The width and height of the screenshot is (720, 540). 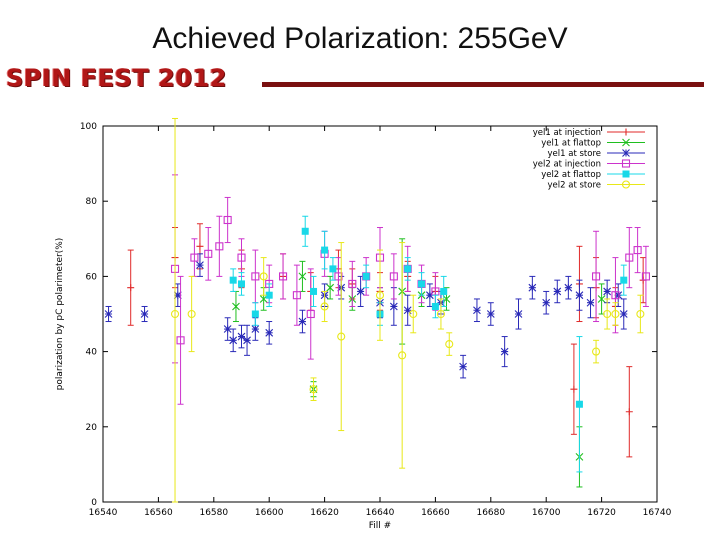 What do you see at coordinates (103, 513) in the screenshot?
I see `x-tick-label: 16540` at bounding box center [103, 513].